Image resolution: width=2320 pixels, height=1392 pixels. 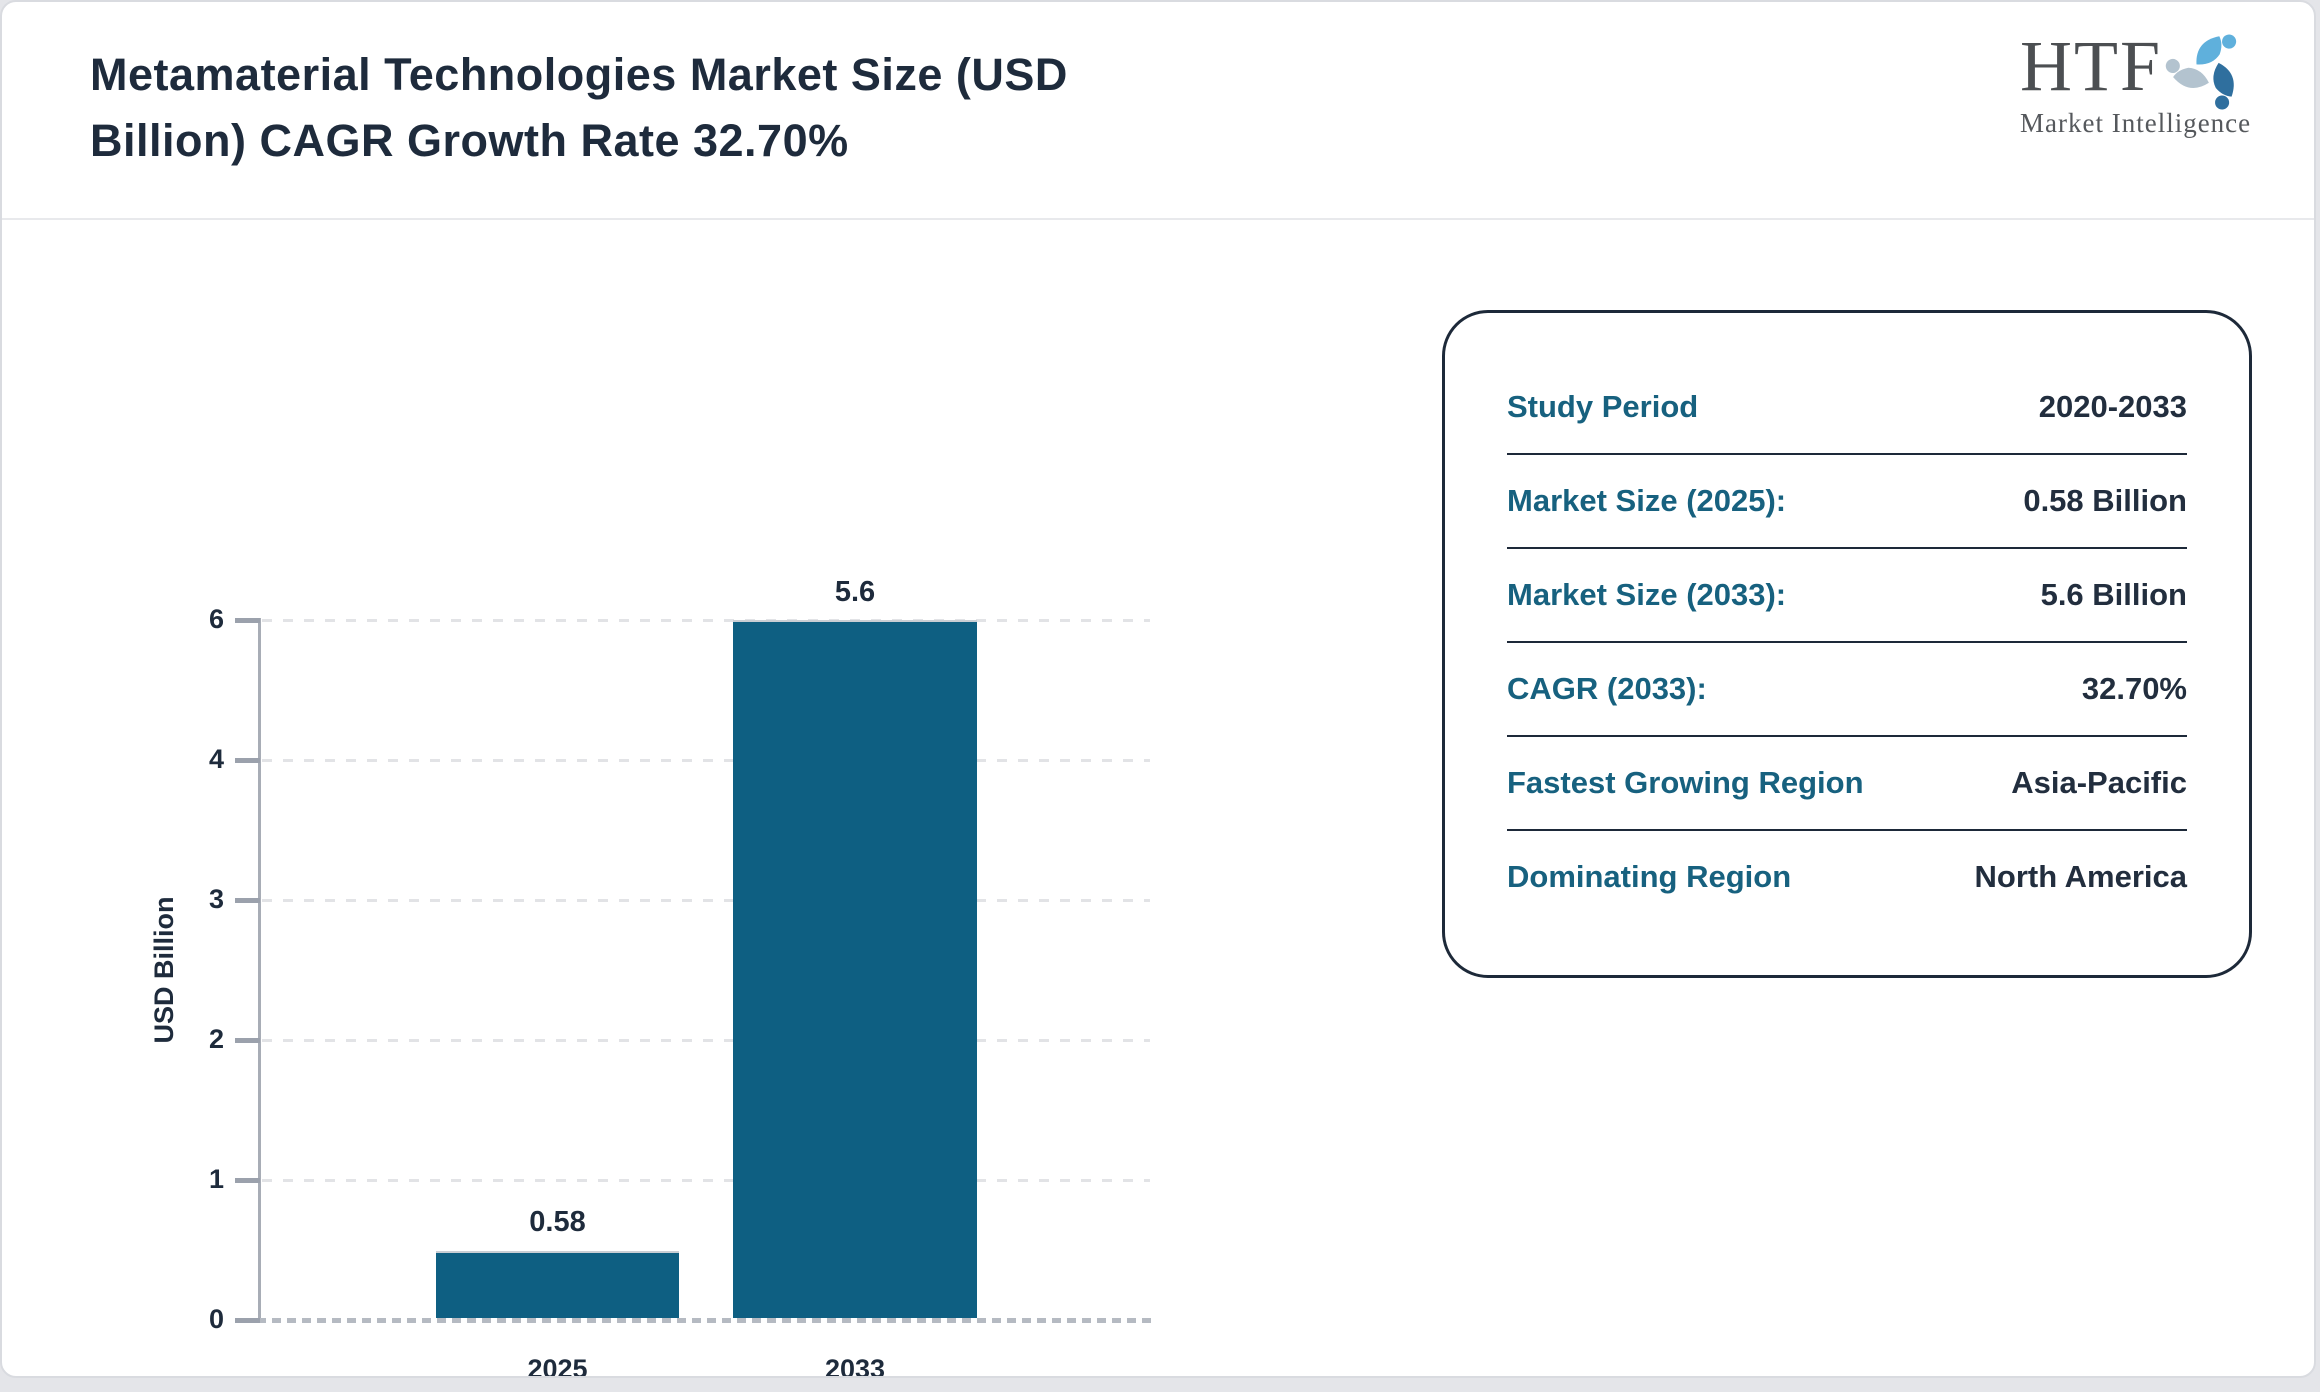 I want to click on info-row-dominating-region: Dominating Region North America, so click(x=1847, y=876).